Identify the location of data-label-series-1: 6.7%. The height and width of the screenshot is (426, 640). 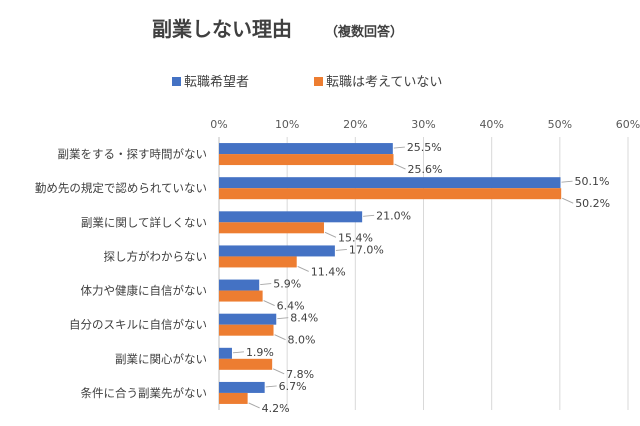
(293, 386).